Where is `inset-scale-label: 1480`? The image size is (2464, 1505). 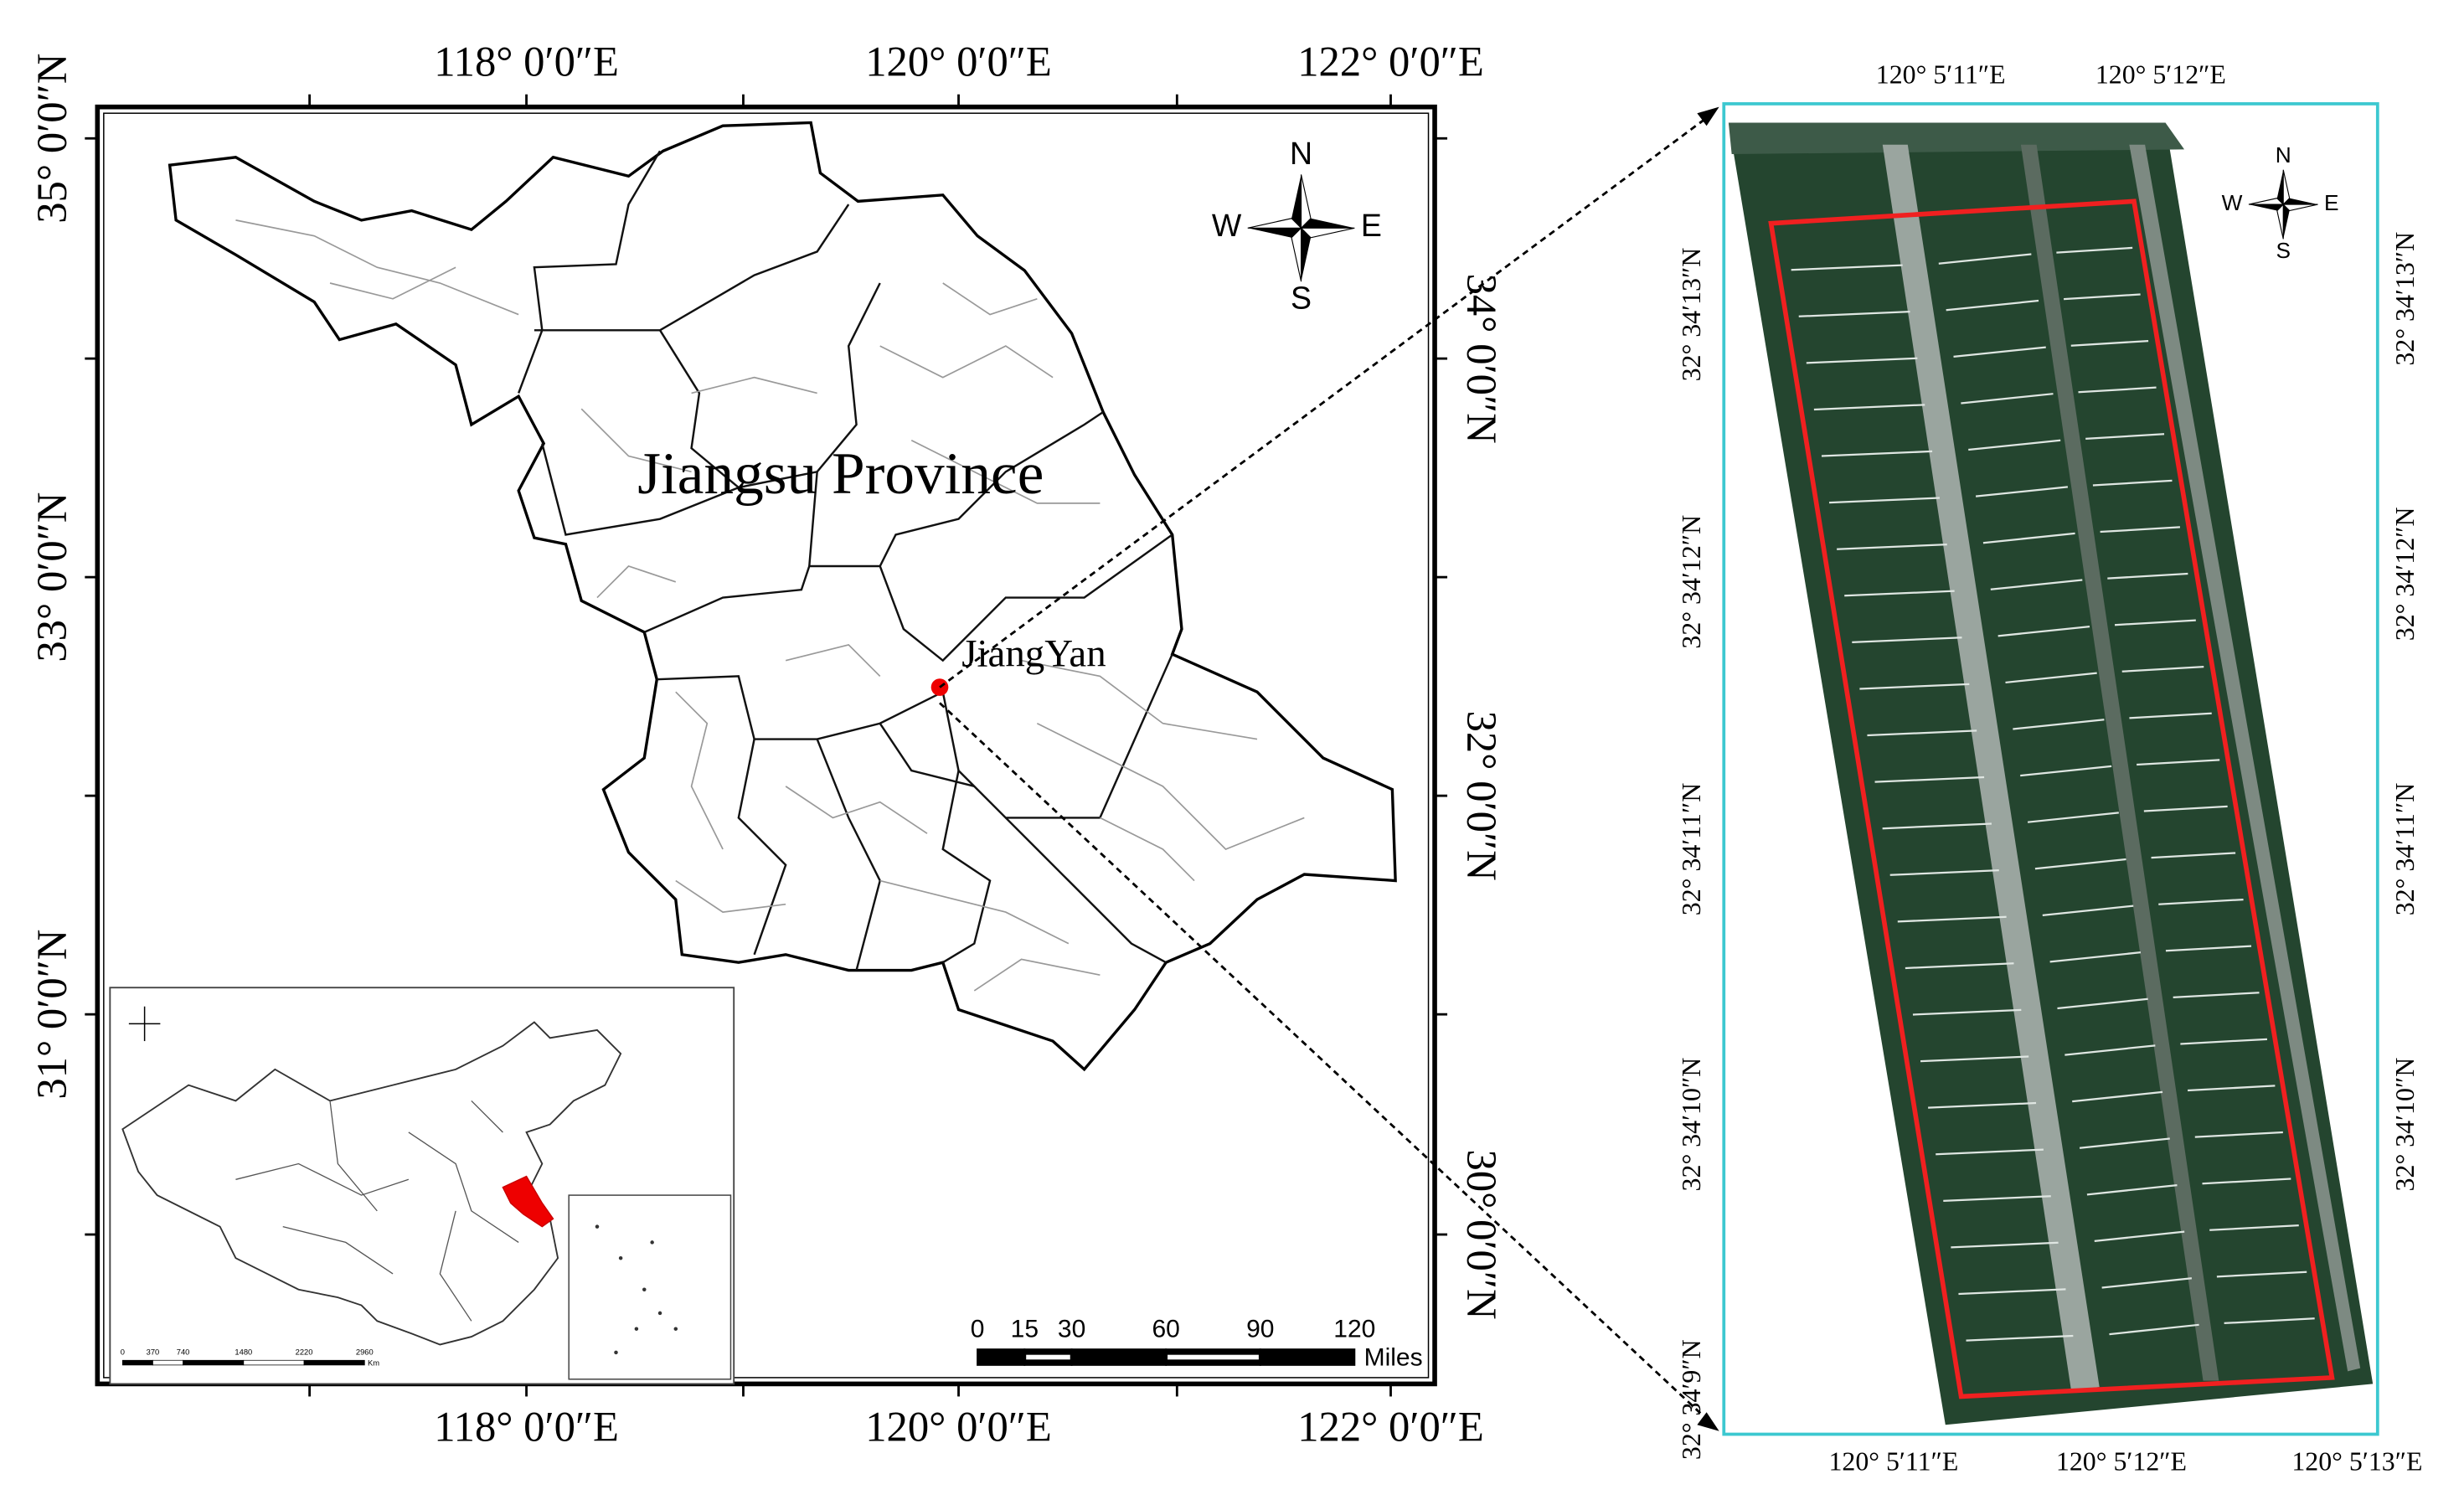 inset-scale-label: 1480 is located at coordinates (243, 1352).